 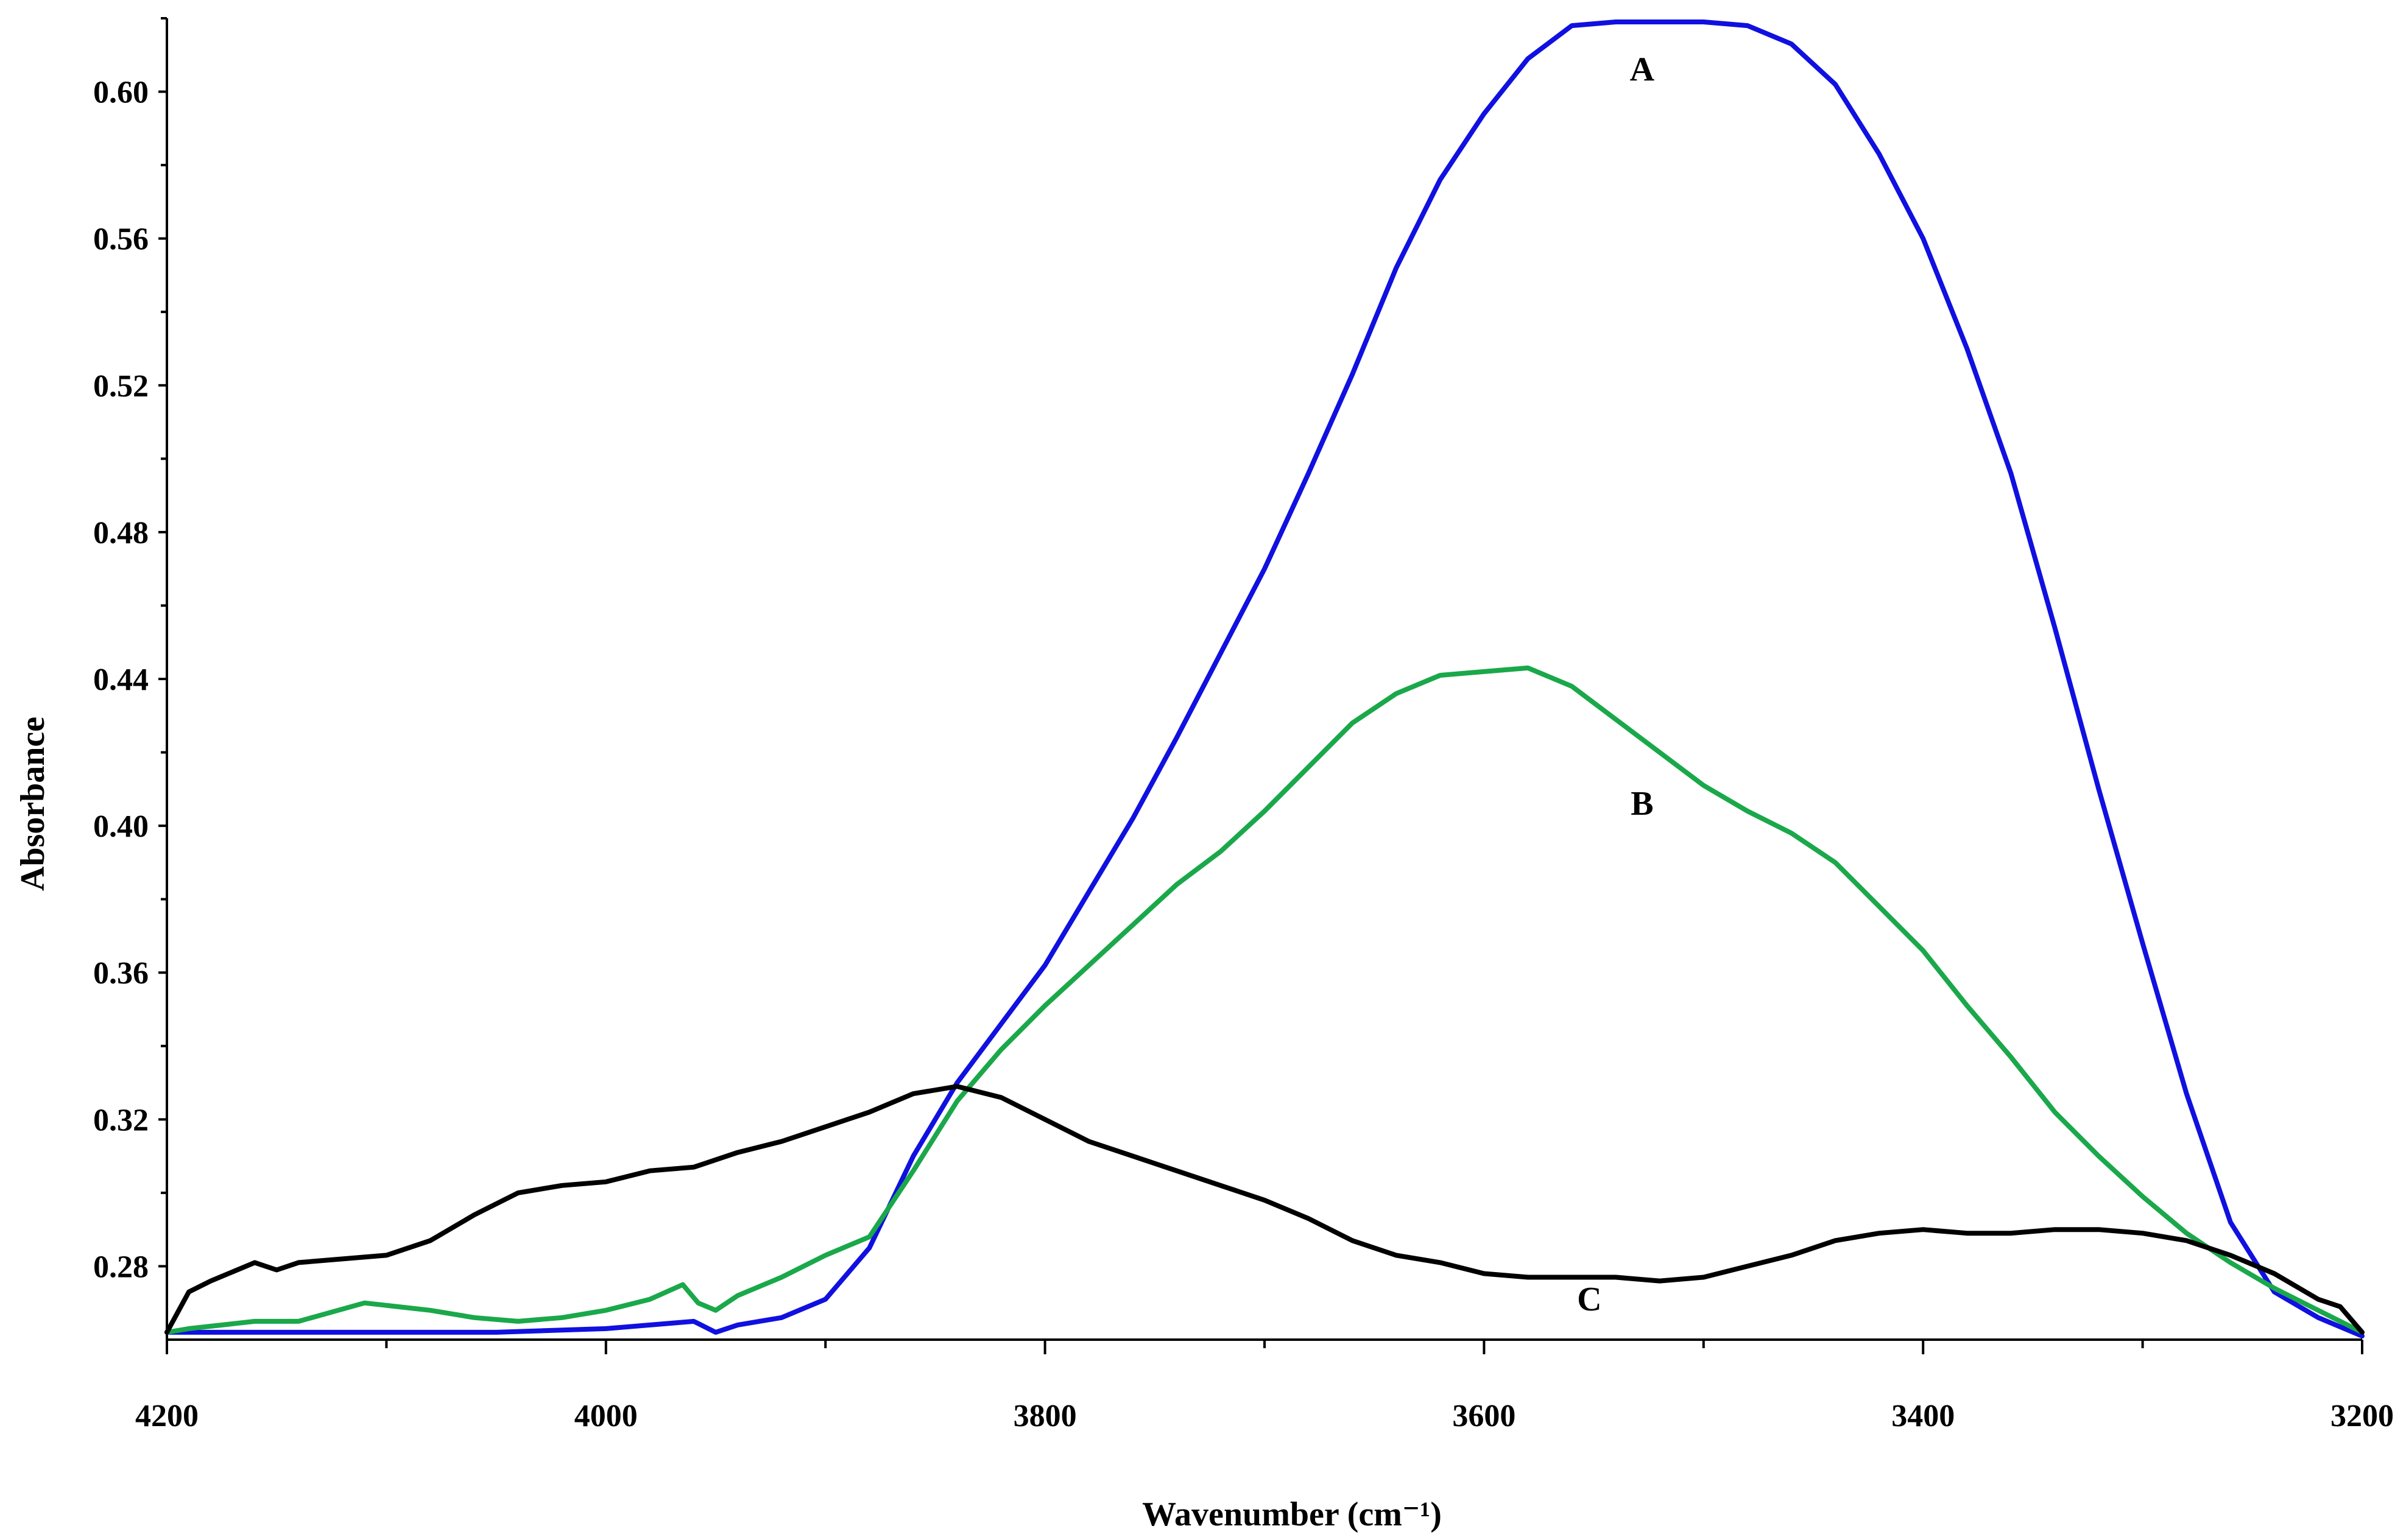 I want to click on y-tick-label: 0.56, so click(x=121, y=239).